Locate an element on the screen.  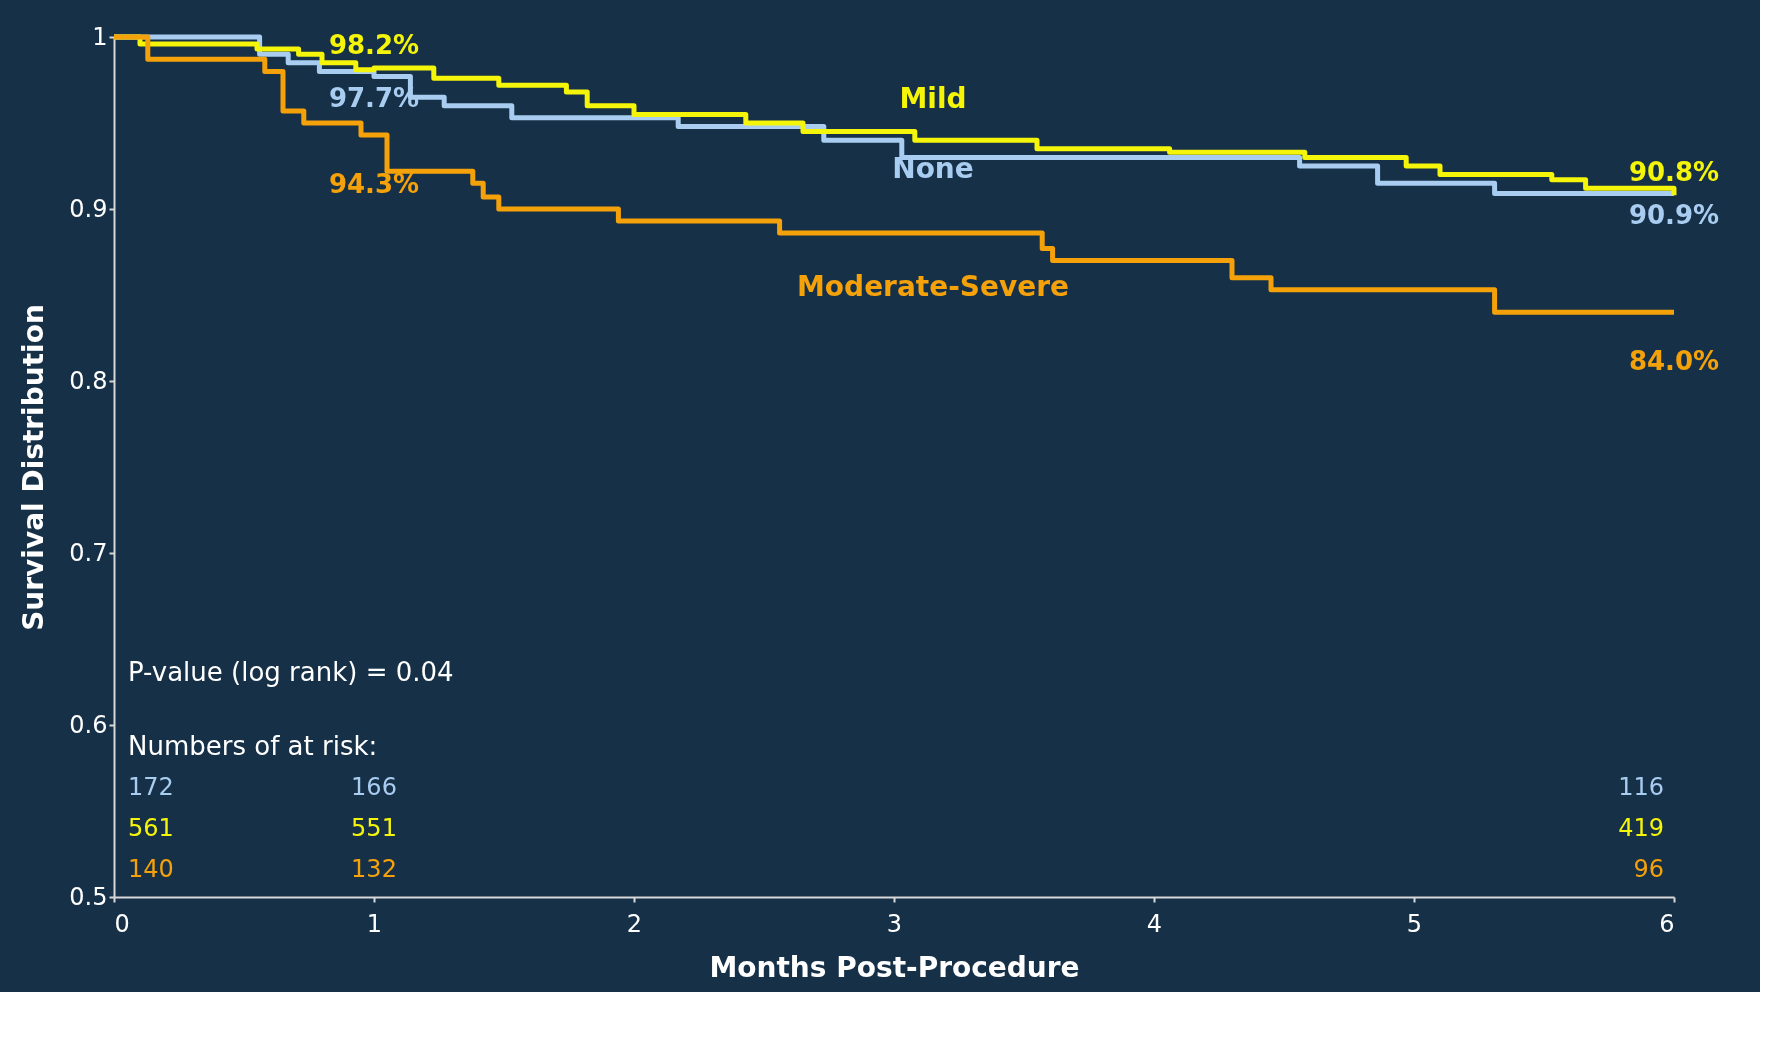
annotation: 419 is located at coordinates (1641, 828).